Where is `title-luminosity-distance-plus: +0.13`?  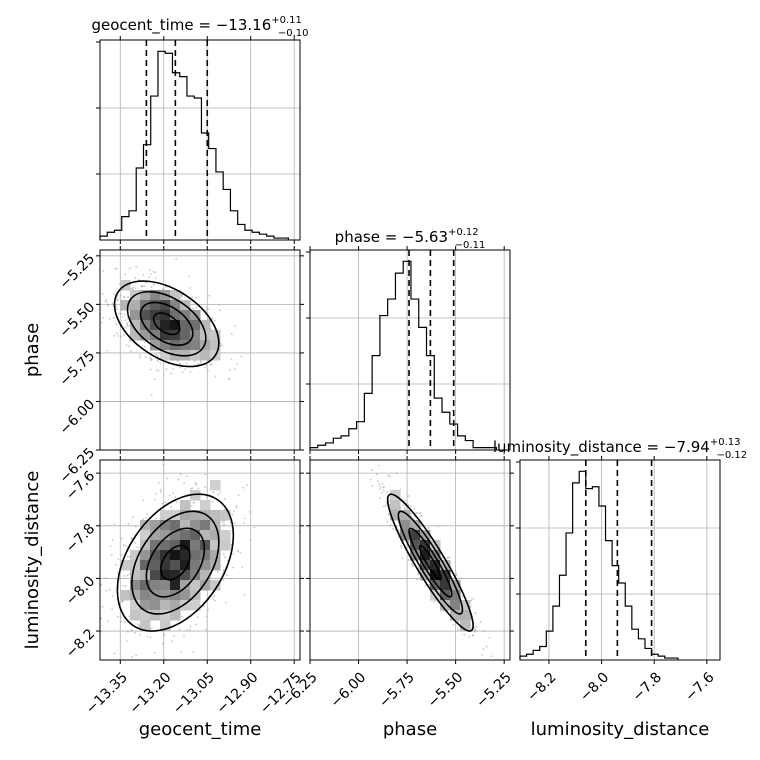
title-luminosity-distance-plus: +0.13 is located at coordinates (725, 442).